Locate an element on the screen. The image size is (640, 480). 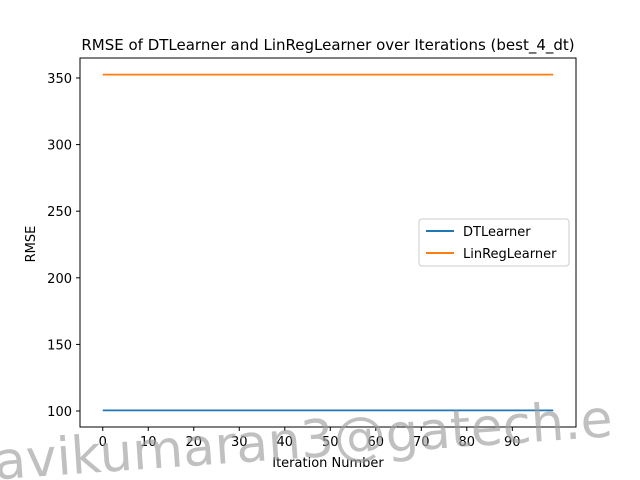
legend-label-dtlearner: DTLearner is located at coordinates (497, 232).